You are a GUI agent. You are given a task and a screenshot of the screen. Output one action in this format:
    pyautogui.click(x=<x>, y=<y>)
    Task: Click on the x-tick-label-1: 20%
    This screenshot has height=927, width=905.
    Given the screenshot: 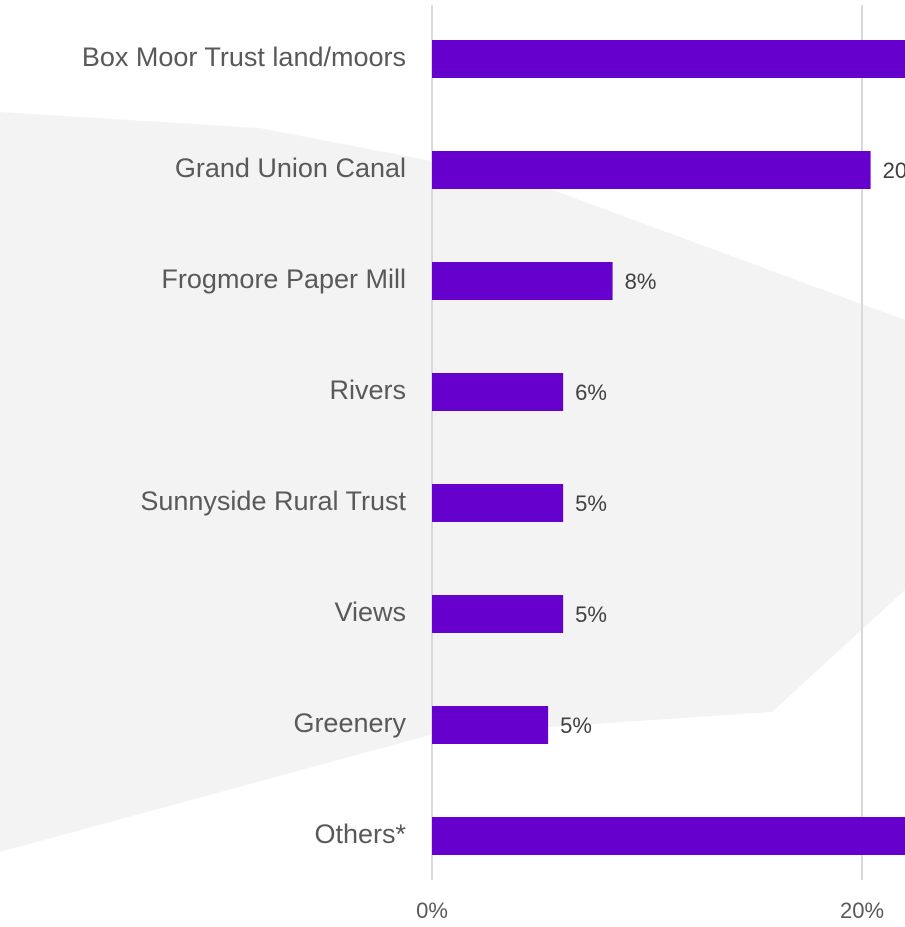 What is the action you would take?
    pyautogui.click(x=862, y=910)
    